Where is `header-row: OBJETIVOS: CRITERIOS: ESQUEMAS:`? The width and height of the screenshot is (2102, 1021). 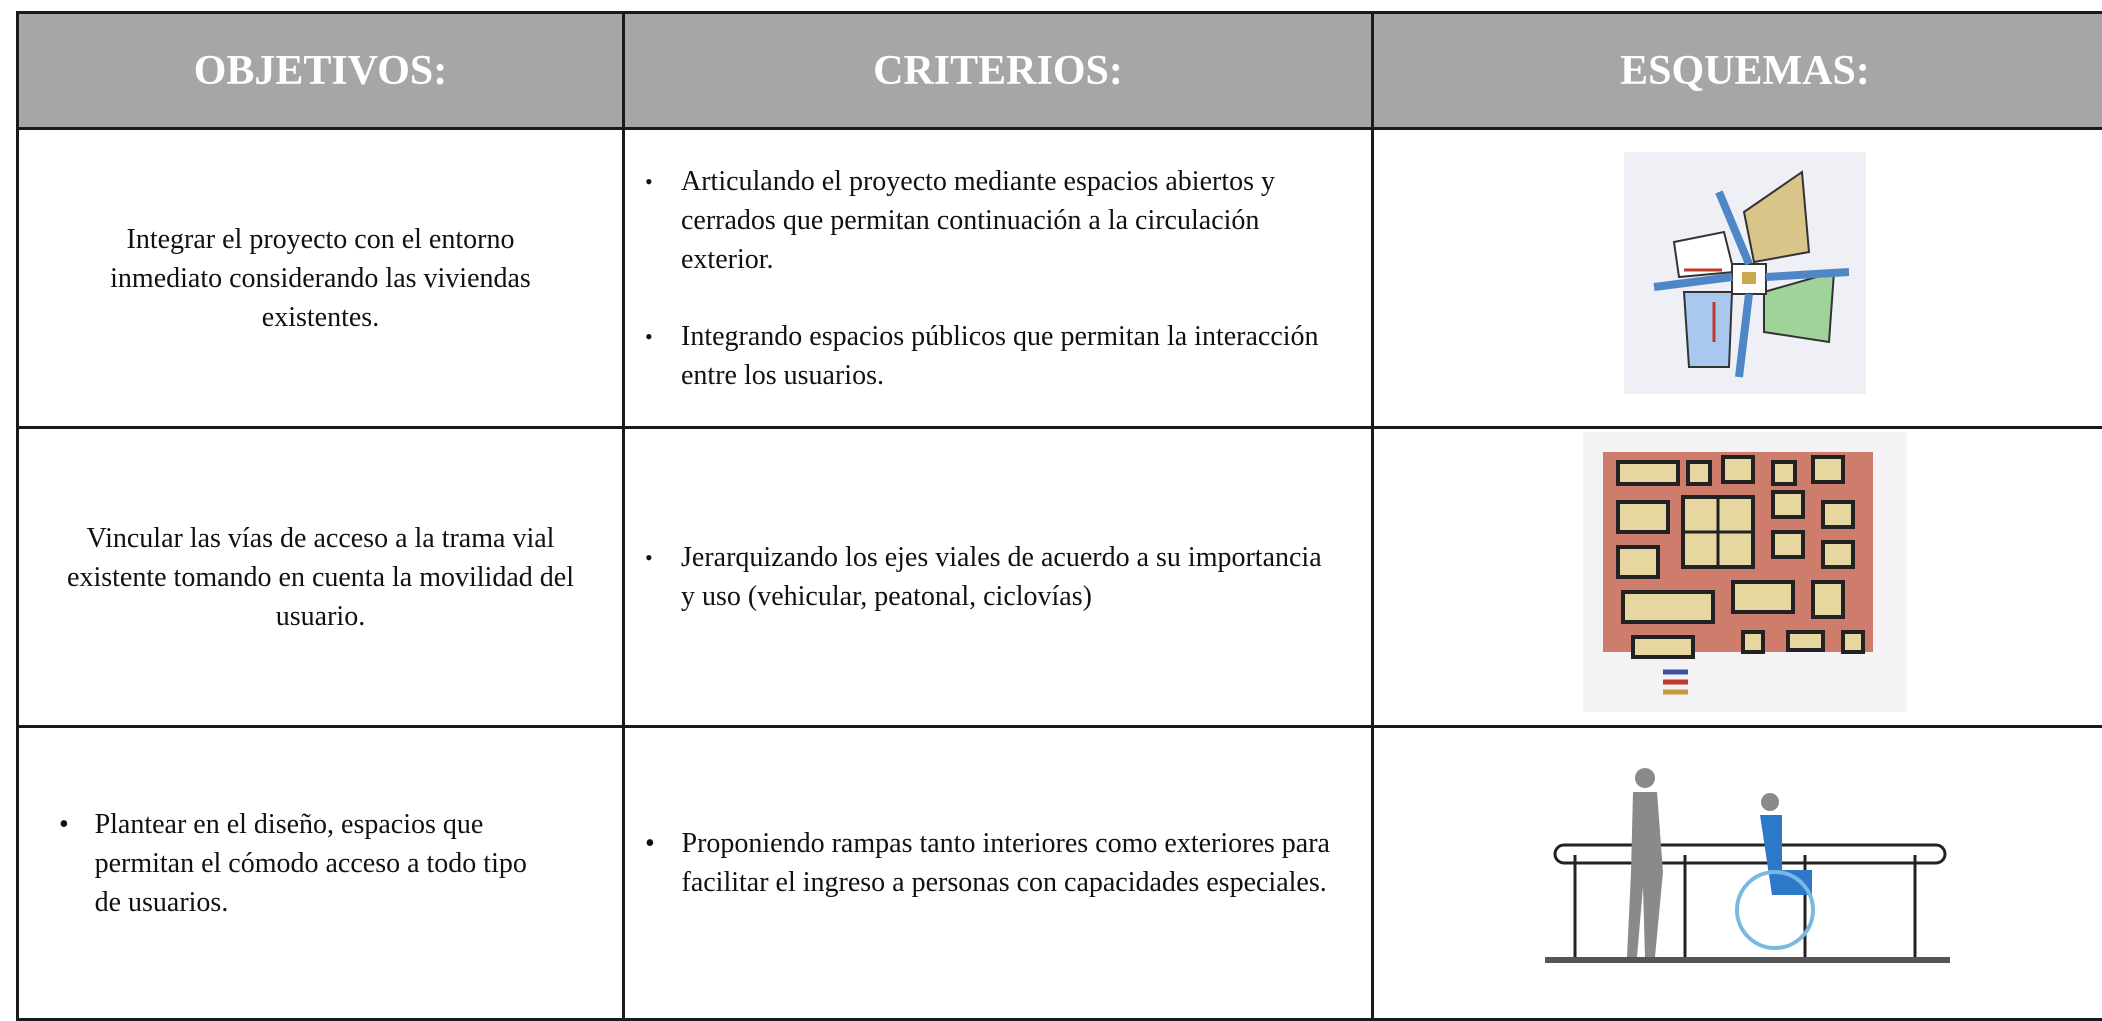 header-row: OBJETIVOS: CRITERIOS: ESQUEMAS: is located at coordinates (1060, 71).